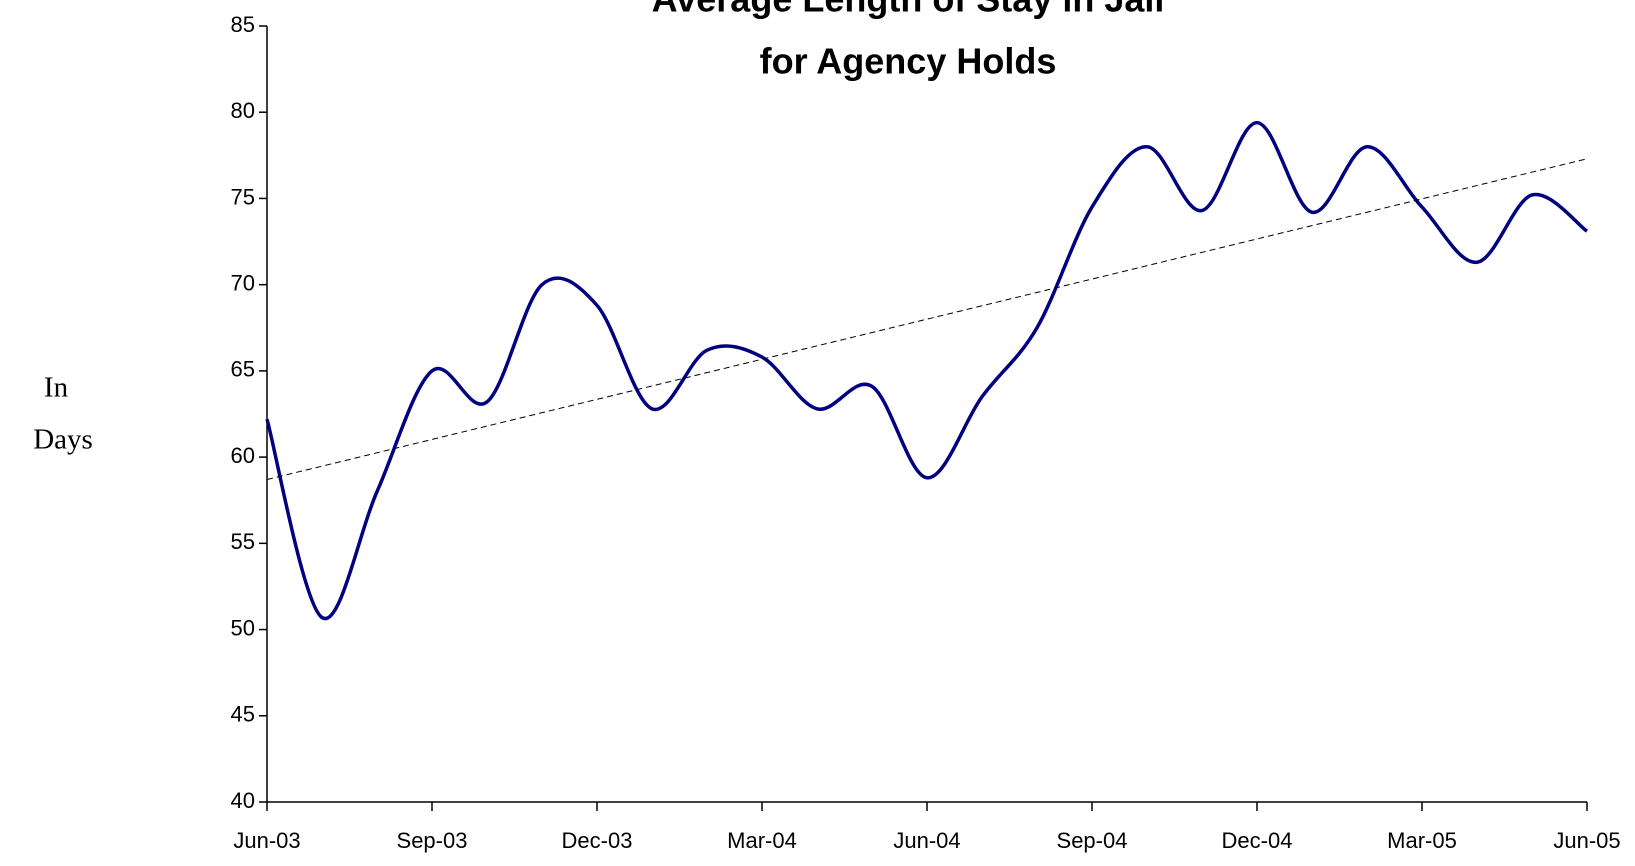 This screenshot has height=866, width=1635. What do you see at coordinates (1257, 840) in the screenshot?
I see `x-tick-label: Dec-04` at bounding box center [1257, 840].